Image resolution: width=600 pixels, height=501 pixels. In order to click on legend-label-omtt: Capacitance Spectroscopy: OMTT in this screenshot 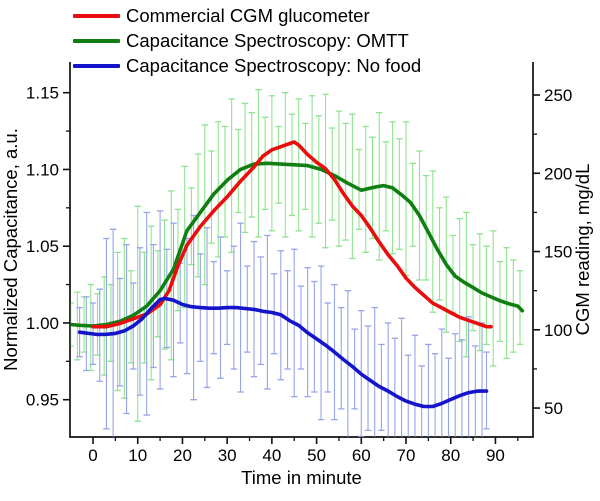, I will do `click(267, 40)`.